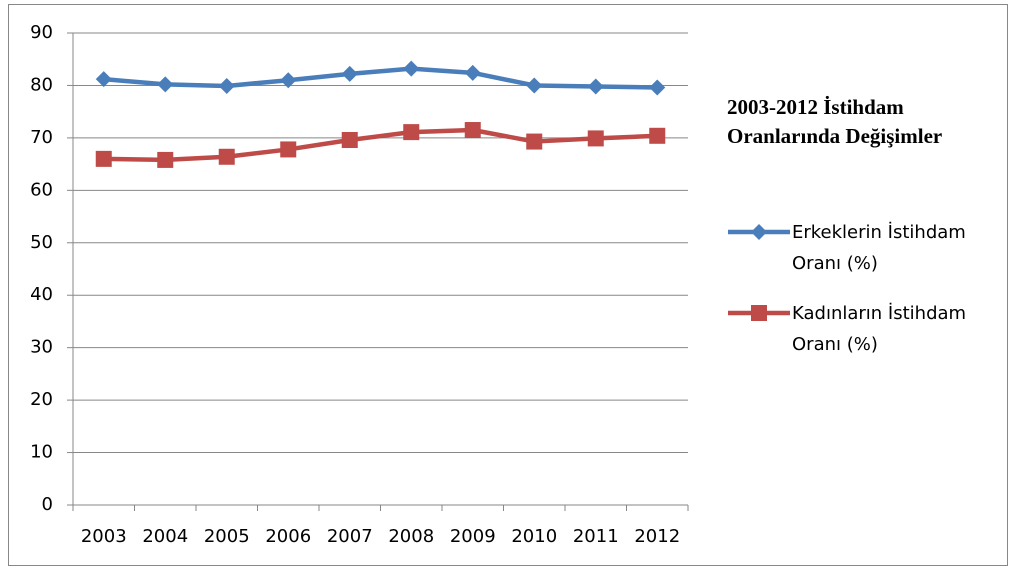 The width and height of the screenshot is (1017, 572). I want to click on y-tick-label: 30, so click(41, 347).